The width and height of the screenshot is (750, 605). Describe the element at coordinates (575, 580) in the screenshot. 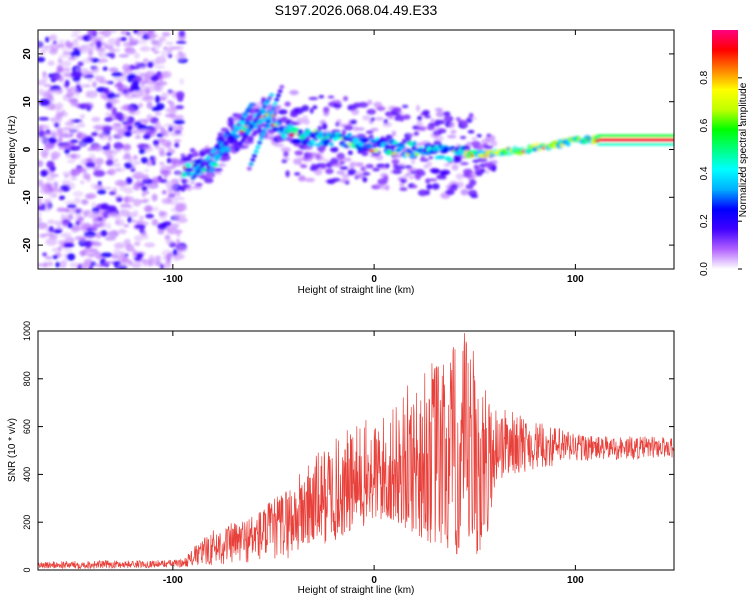

I see `x-tick-label: 100` at that location.